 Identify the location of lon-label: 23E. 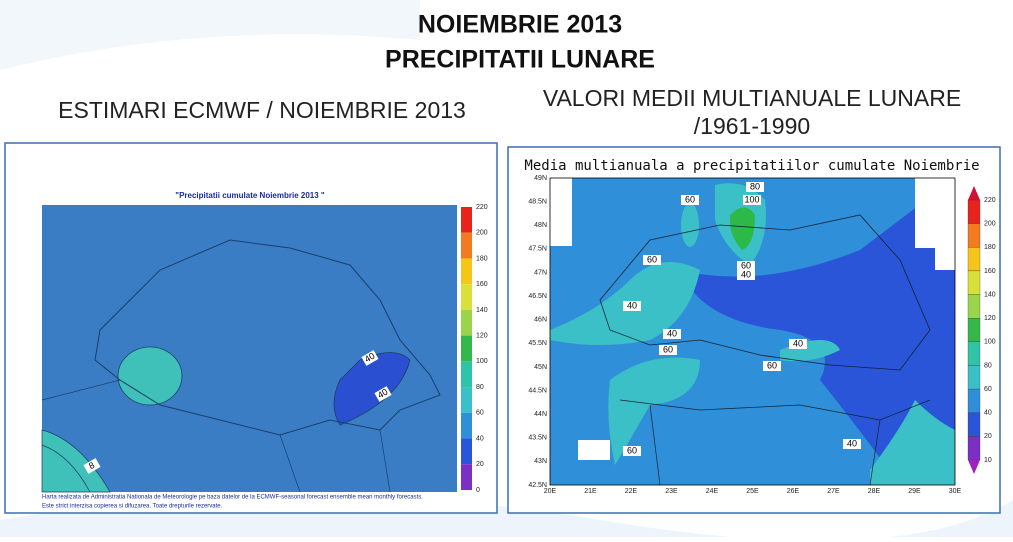
(671, 491).